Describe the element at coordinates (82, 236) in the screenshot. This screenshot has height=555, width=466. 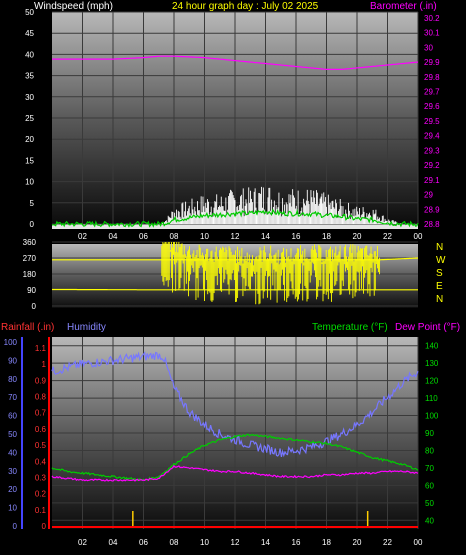
I see `wind-x-tick: 02` at that location.